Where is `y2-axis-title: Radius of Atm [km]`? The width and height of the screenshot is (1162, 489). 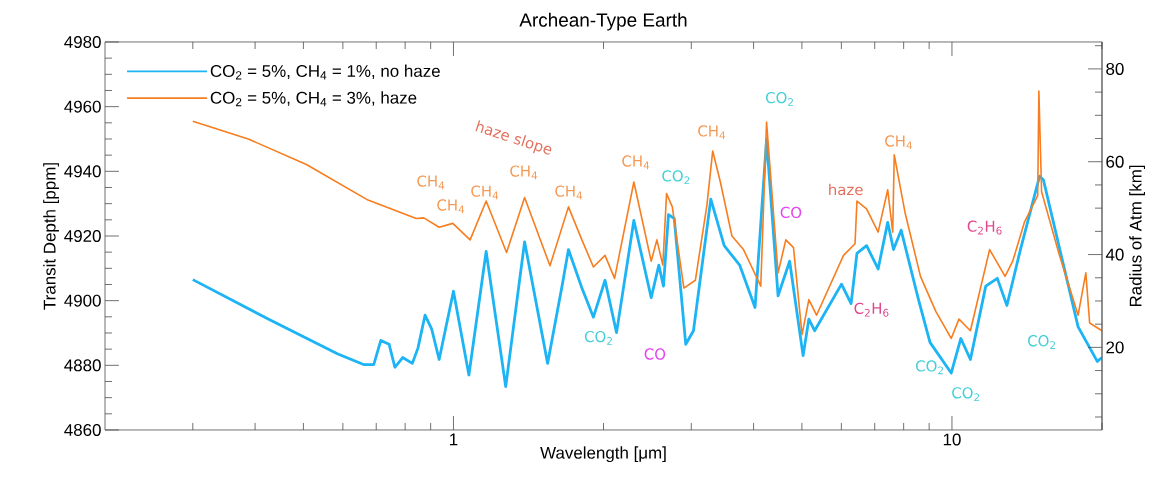 y2-axis-title: Radius of Atm [km] is located at coordinates (1137, 236).